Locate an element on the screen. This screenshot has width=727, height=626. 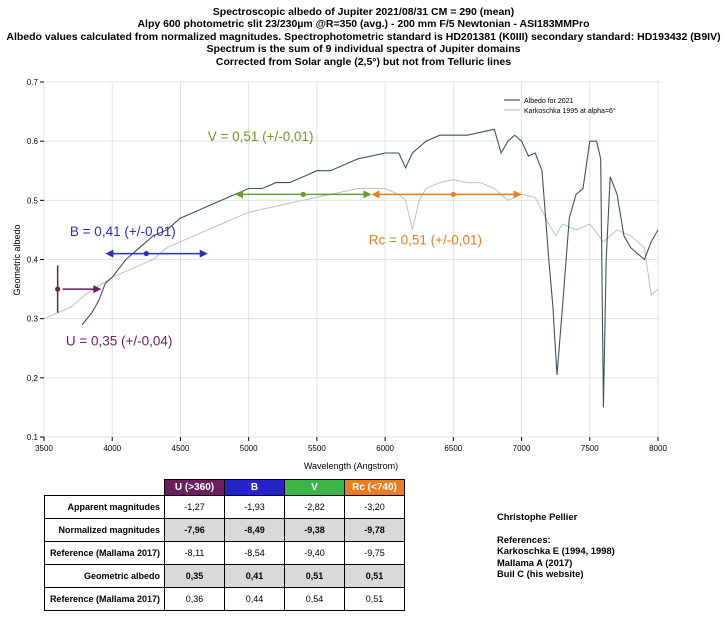
x-tick-label: 6000 is located at coordinates (385, 448).